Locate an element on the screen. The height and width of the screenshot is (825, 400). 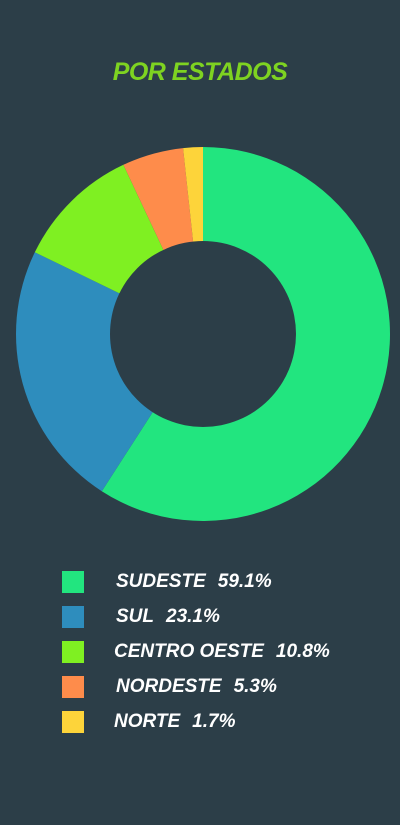
legend-label: NORDESTE is located at coordinates (169, 686).